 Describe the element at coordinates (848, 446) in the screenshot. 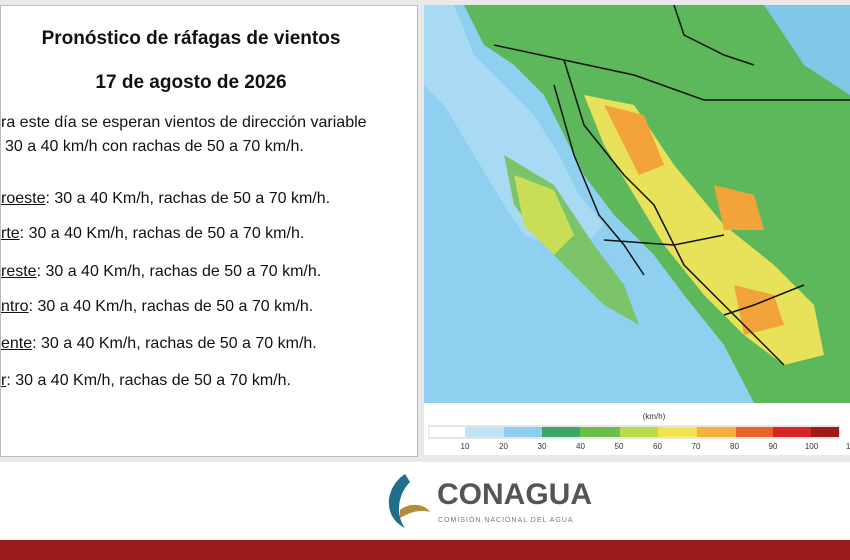

I see `legend-label: 11` at that location.